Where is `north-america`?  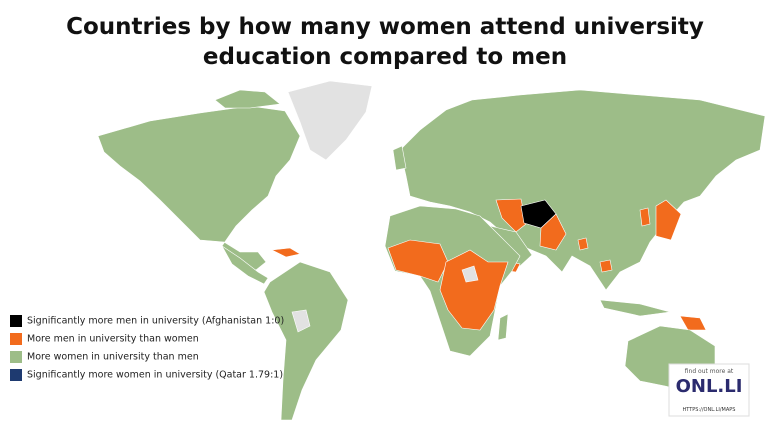
north-america is located at coordinates (199, 188).